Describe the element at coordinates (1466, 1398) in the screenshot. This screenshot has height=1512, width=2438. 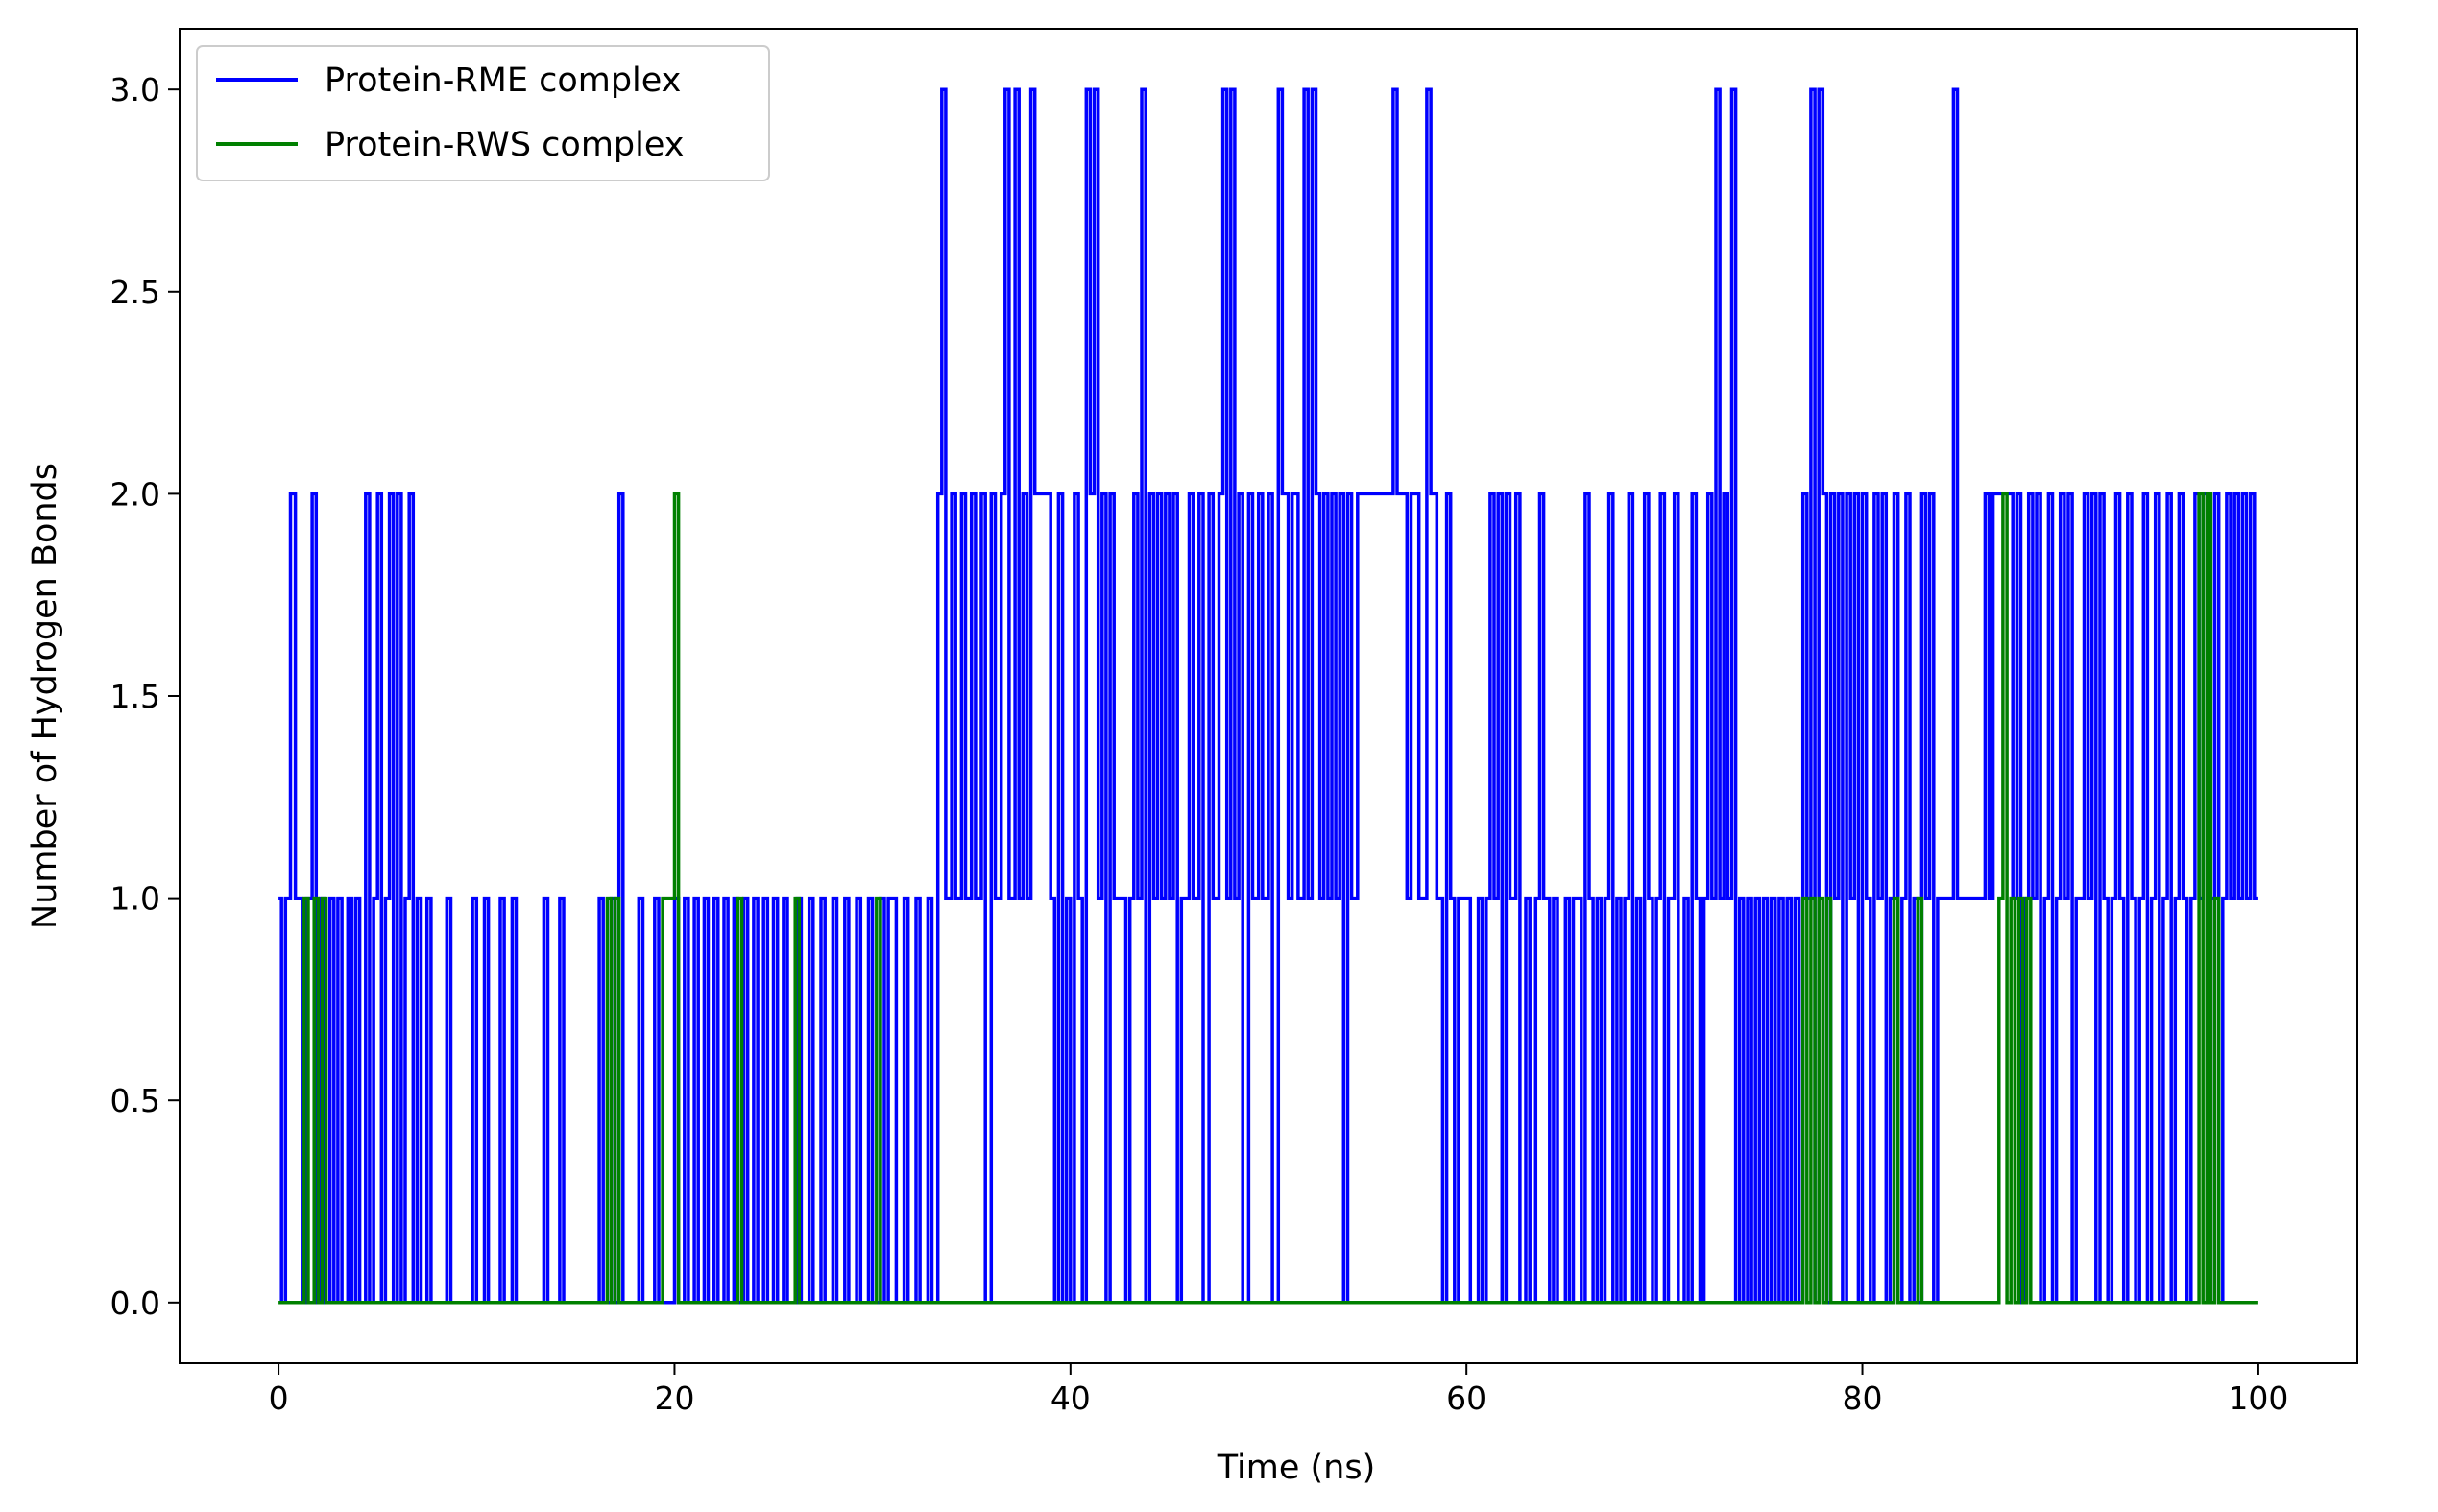
I see `x-tick-label: 60` at that location.